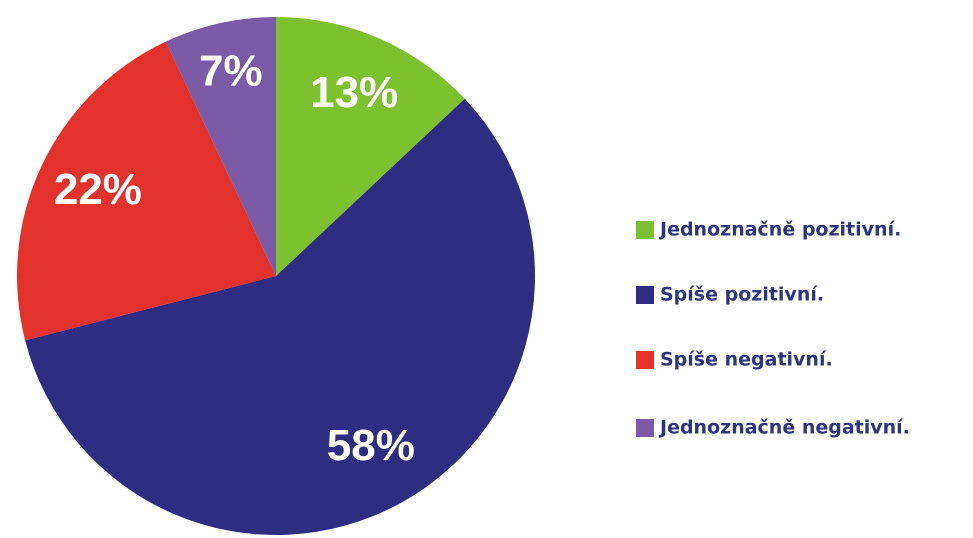 The height and width of the screenshot is (538, 973). I want to click on data-label: 22%, so click(98, 189).